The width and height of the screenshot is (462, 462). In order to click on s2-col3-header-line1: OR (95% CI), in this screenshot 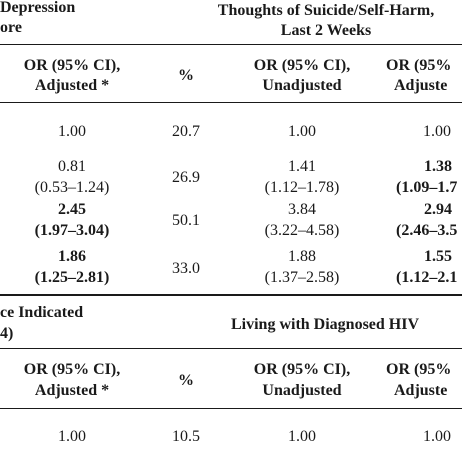, I will do `click(302, 369)`.